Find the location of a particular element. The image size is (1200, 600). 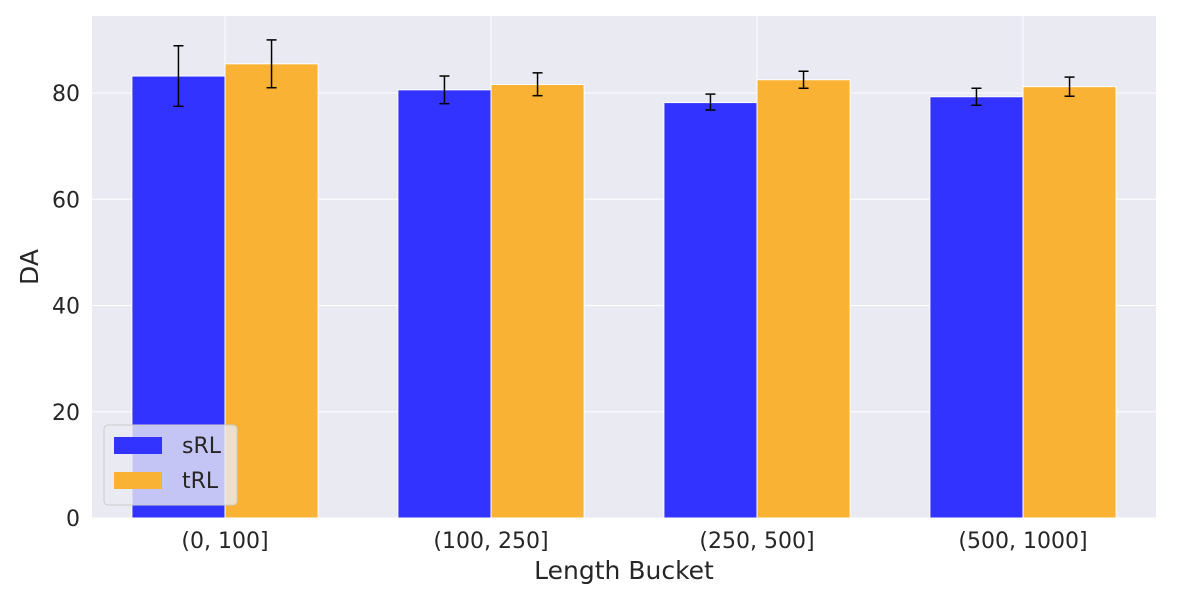

y-axis-ticks: 0 20 40 60 80 is located at coordinates (66, 307).